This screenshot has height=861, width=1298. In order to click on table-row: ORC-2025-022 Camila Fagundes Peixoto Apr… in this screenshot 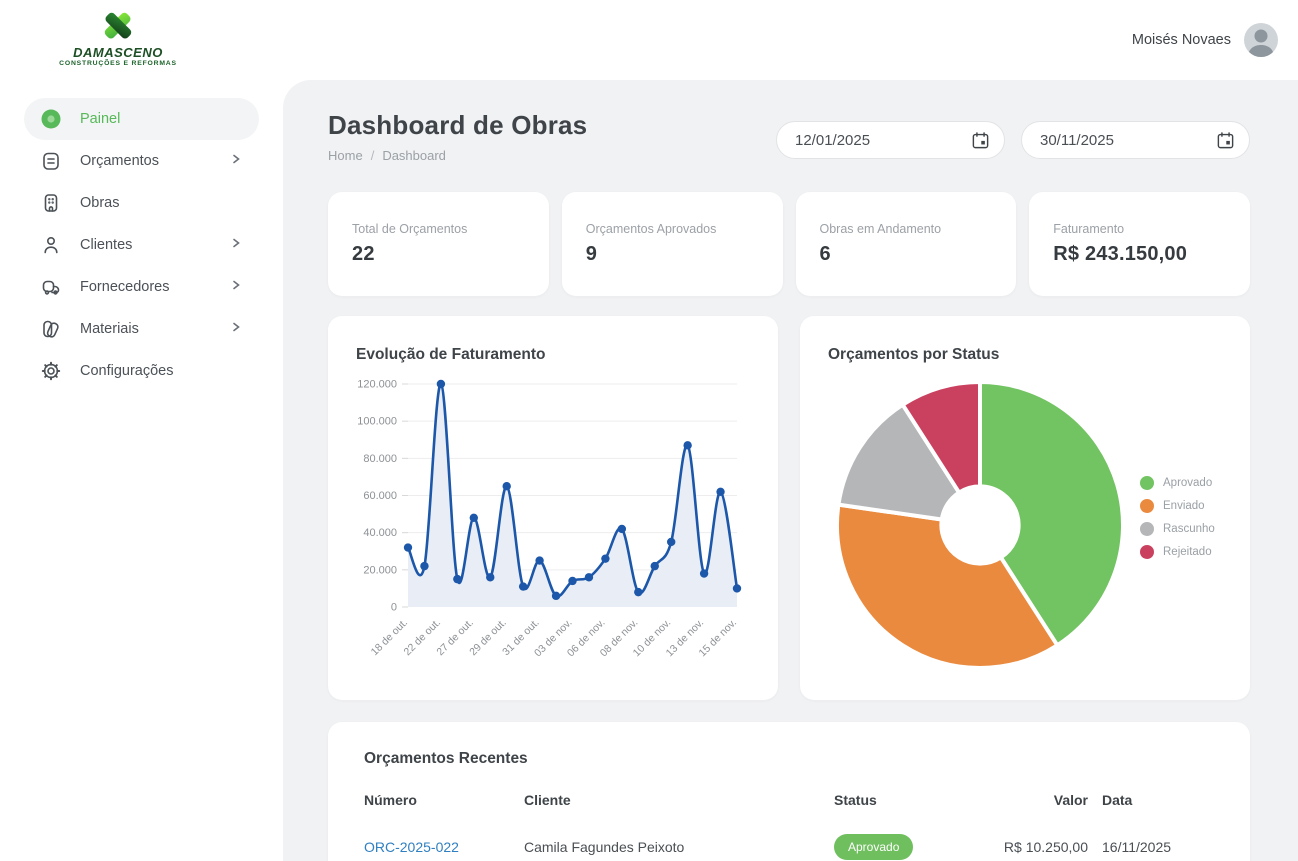, I will do `click(790, 847)`.